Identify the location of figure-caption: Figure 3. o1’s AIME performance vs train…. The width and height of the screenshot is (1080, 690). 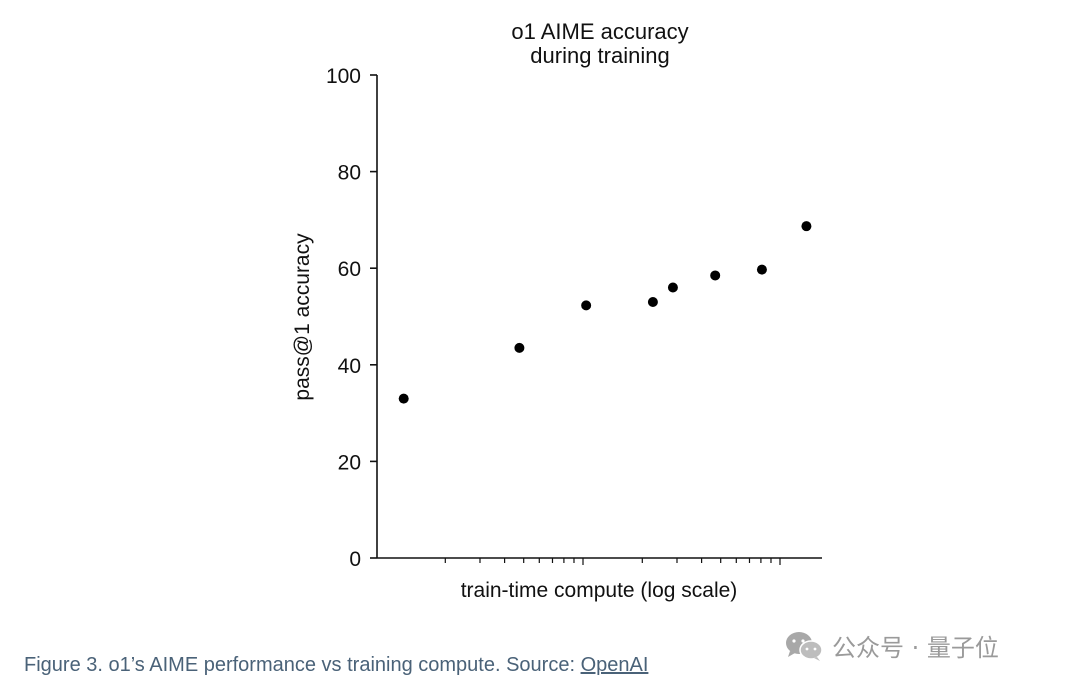
(336, 665).